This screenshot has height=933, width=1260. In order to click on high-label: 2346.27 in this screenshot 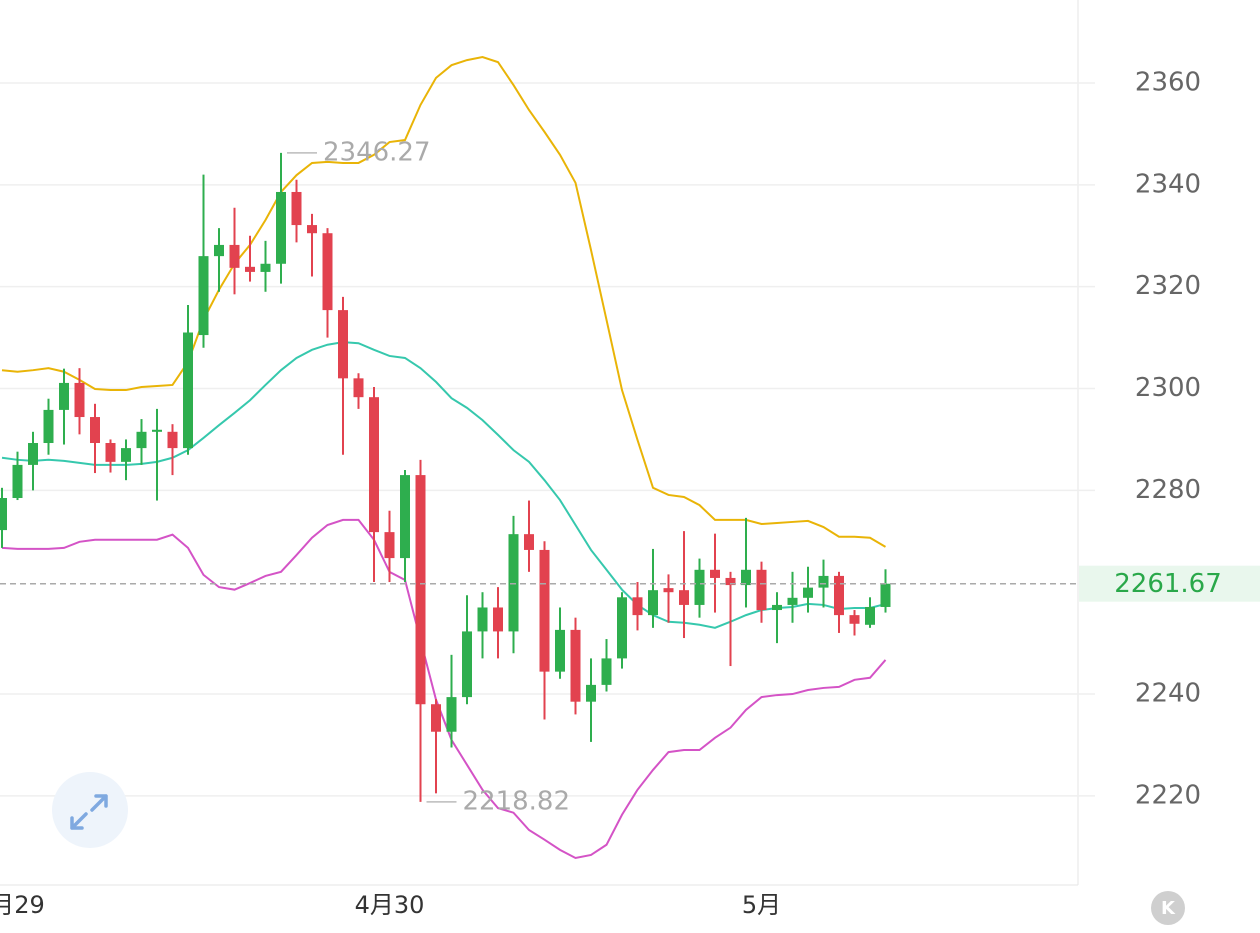, I will do `click(377, 152)`.